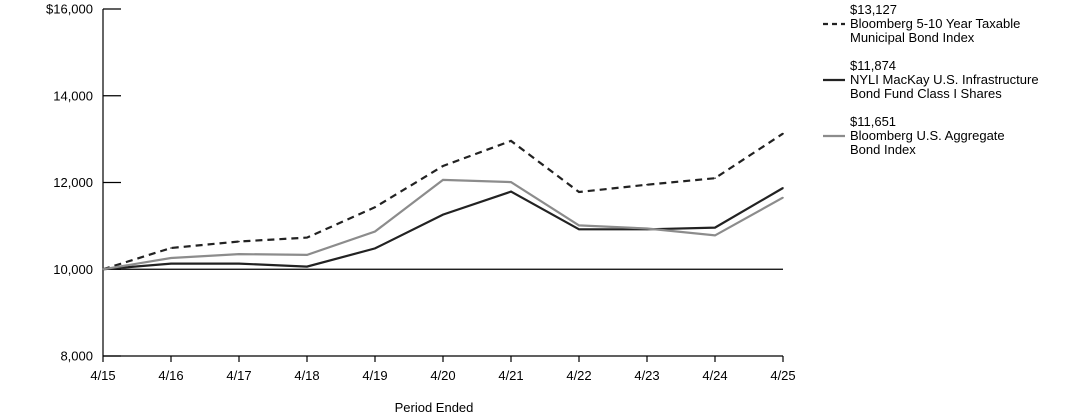 This screenshot has height=417, width=1092. What do you see at coordinates (646, 375) in the screenshot?
I see `x-tick-label: 4/23` at bounding box center [646, 375].